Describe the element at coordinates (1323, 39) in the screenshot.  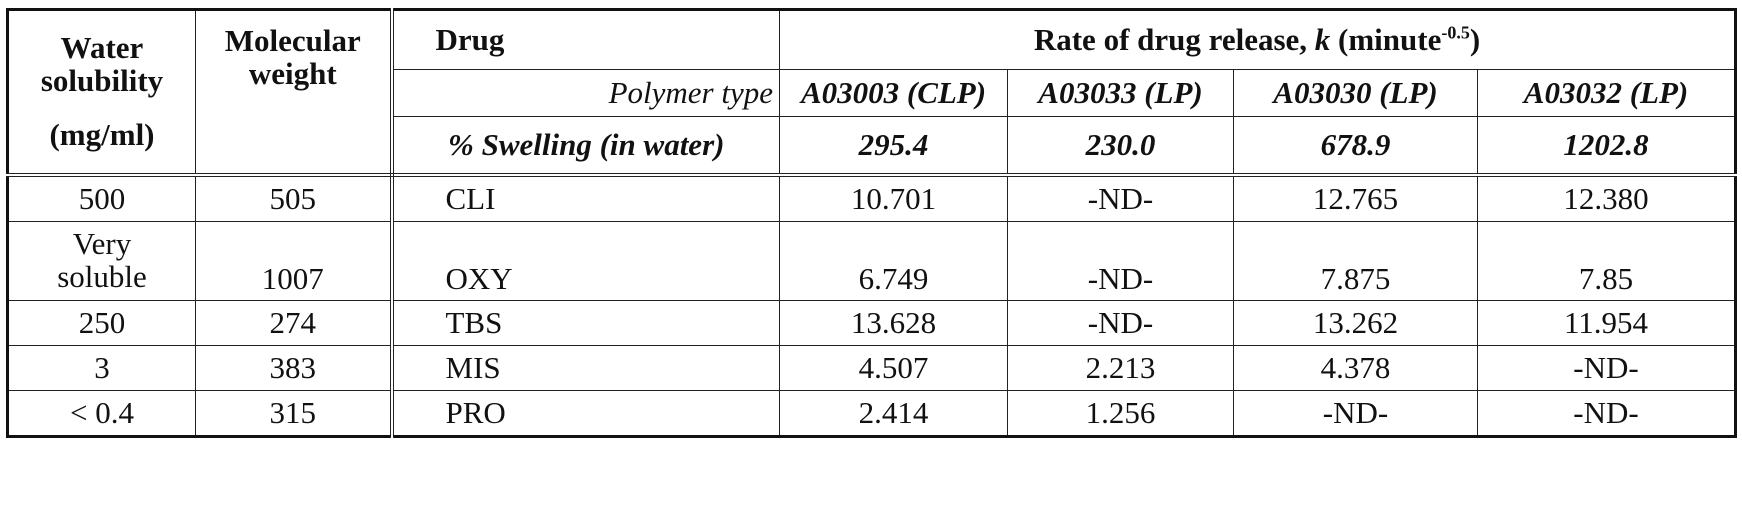
I see `header-rate-k: k` at that location.